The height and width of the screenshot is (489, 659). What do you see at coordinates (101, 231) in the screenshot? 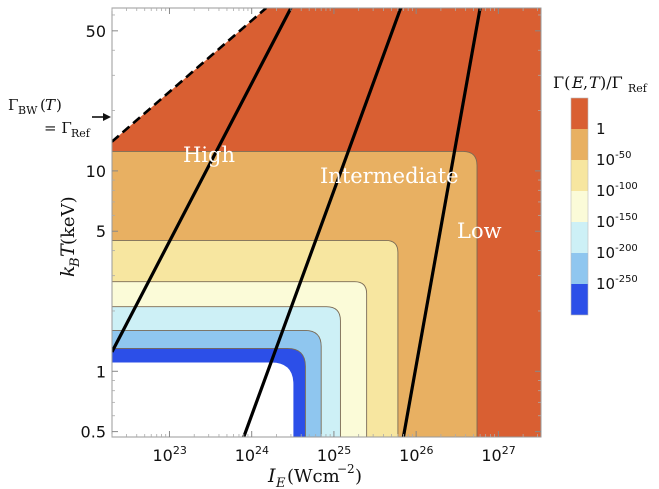
I see `y-tick-label: 5` at bounding box center [101, 231].